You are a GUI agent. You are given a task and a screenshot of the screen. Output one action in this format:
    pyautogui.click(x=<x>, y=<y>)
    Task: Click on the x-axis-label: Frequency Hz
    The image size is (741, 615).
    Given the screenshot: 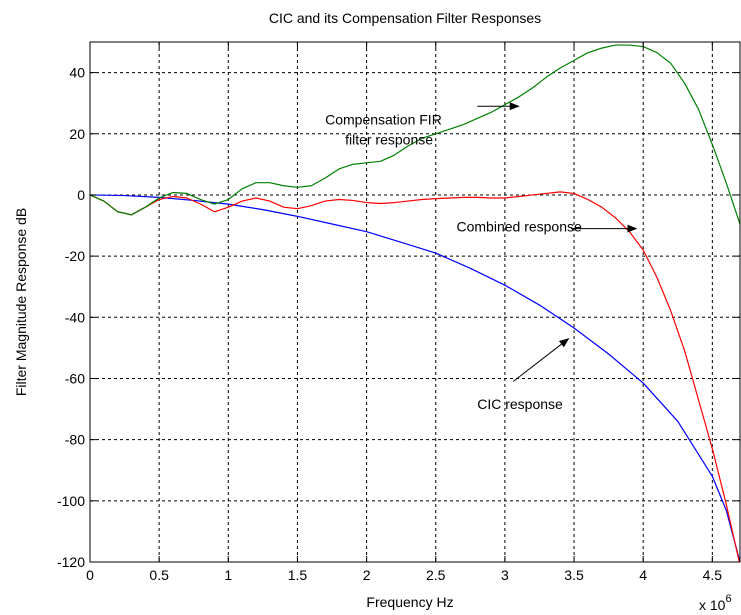 What is the action you would take?
    pyautogui.click(x=409, y=602)
    